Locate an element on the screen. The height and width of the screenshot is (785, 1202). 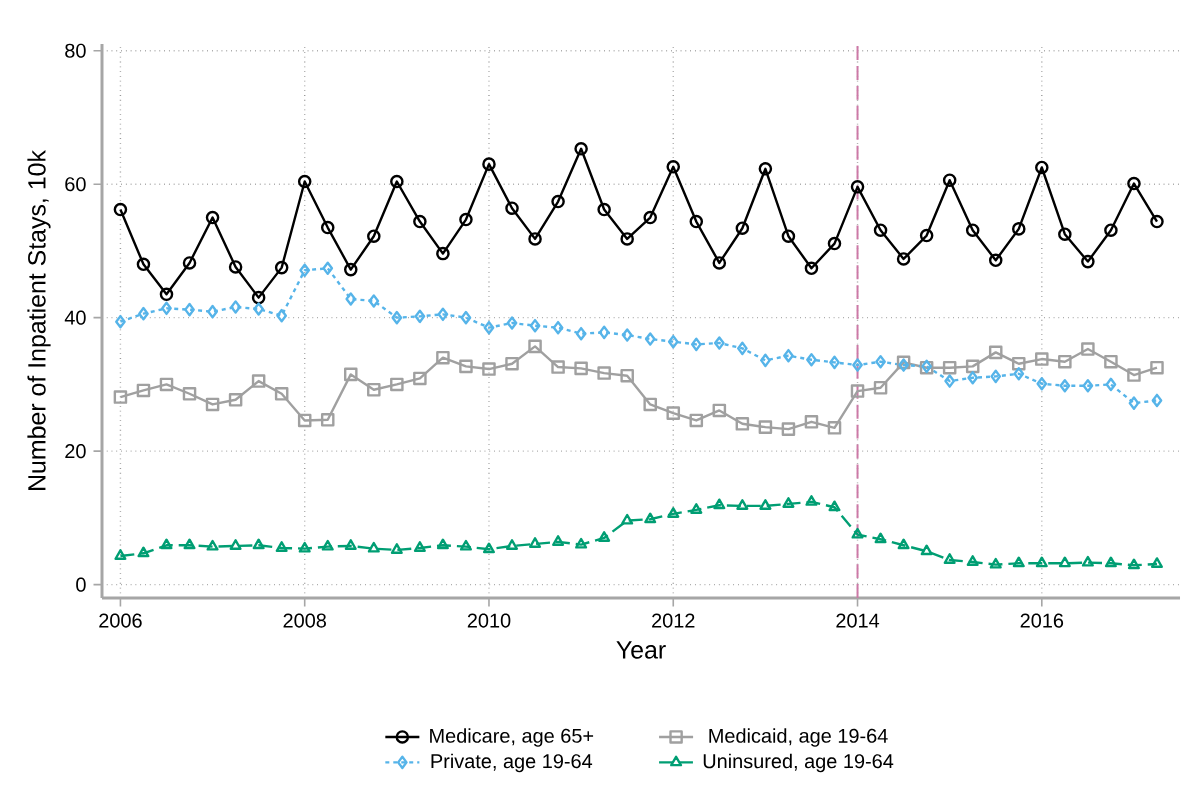
x-tick-label: 2014 is located at coordinates (858, 620).